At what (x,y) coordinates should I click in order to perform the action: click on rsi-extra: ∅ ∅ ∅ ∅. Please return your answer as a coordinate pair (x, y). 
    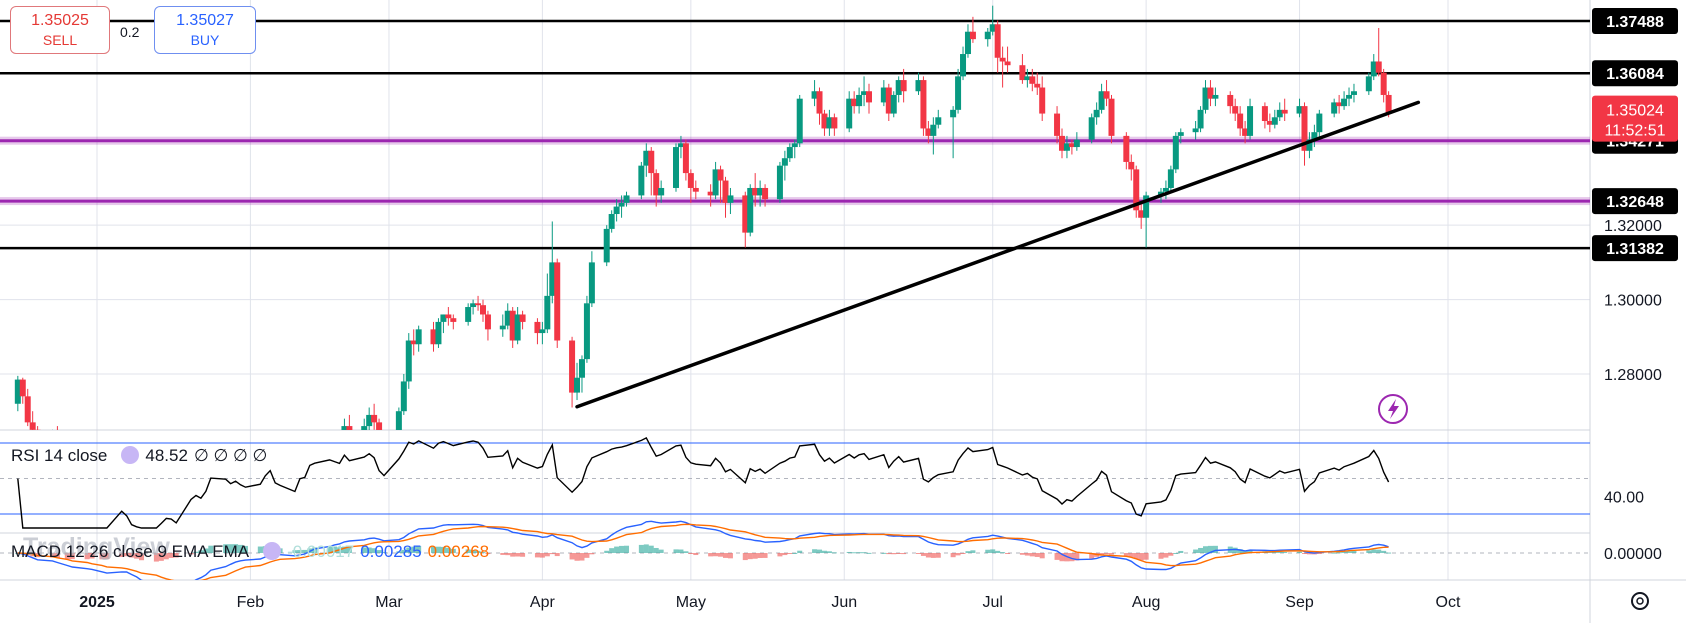
    Looking at the image, I should click on (230, 455).